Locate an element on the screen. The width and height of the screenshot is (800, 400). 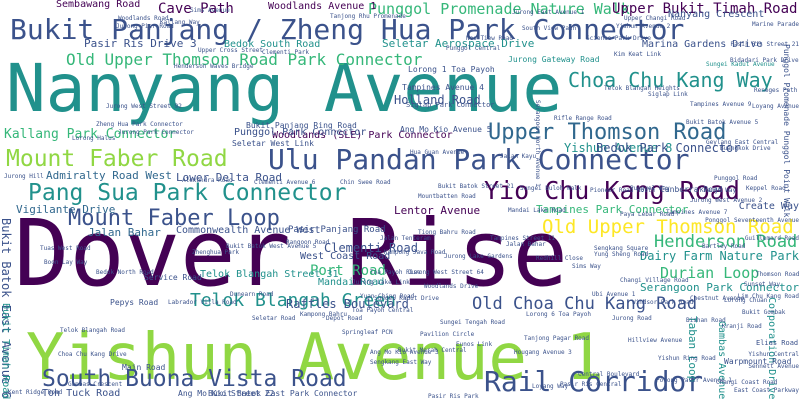
cloud-word: Yishun Avenue 2 is located at coordinates (643, 26).